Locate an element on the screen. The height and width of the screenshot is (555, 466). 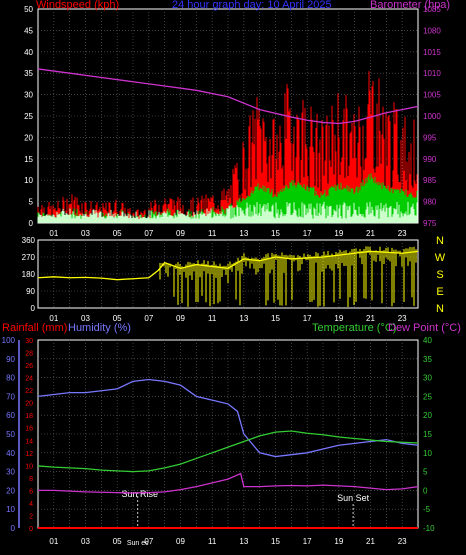
temperature-tick-label: -10 is located at coordinates (429, 528).